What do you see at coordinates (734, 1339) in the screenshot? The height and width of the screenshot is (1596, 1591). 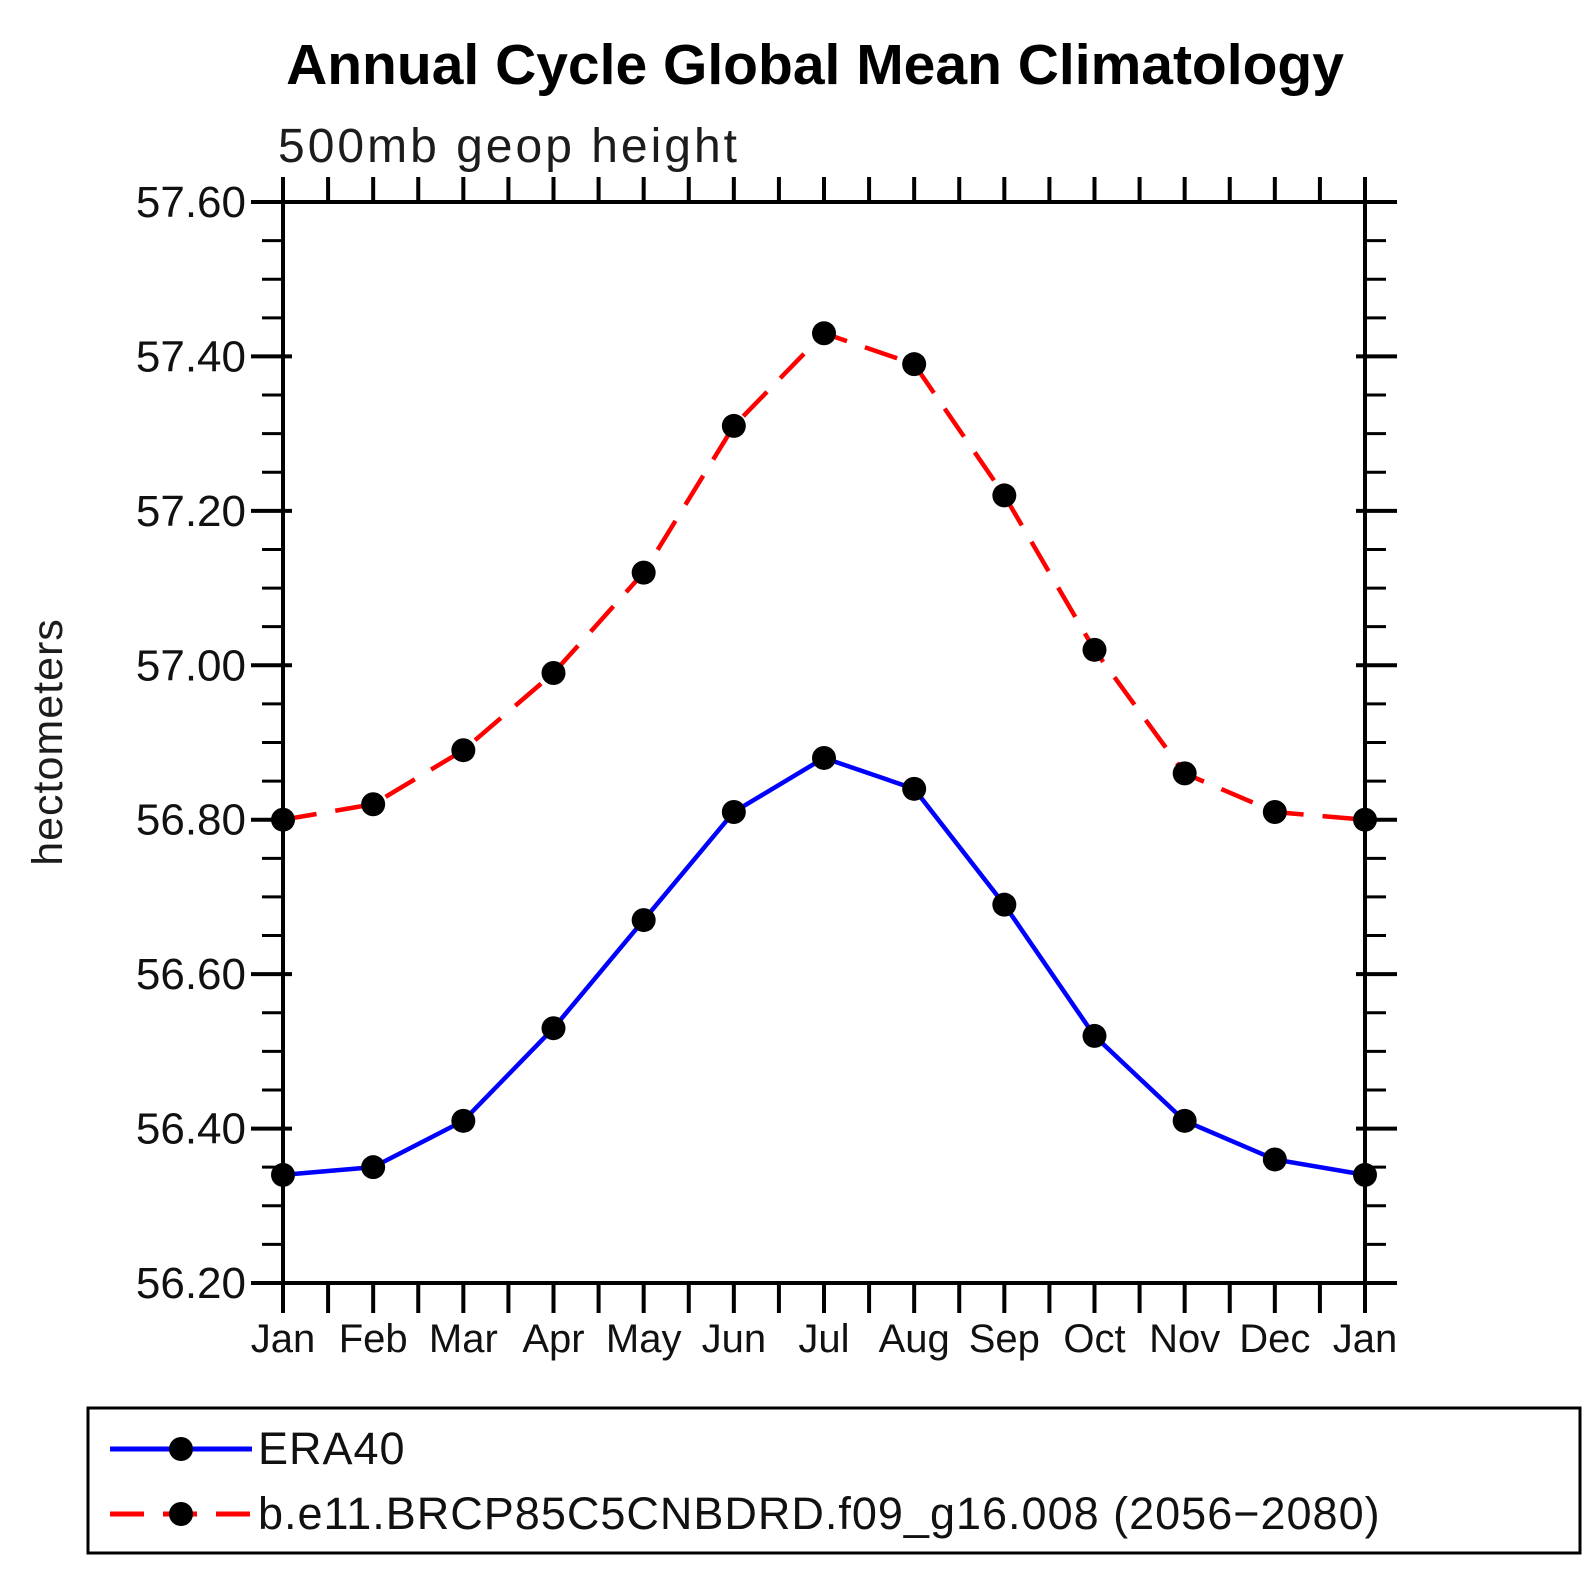 I see `x-tick-label: Jun` at bounding box center [734, 1339].